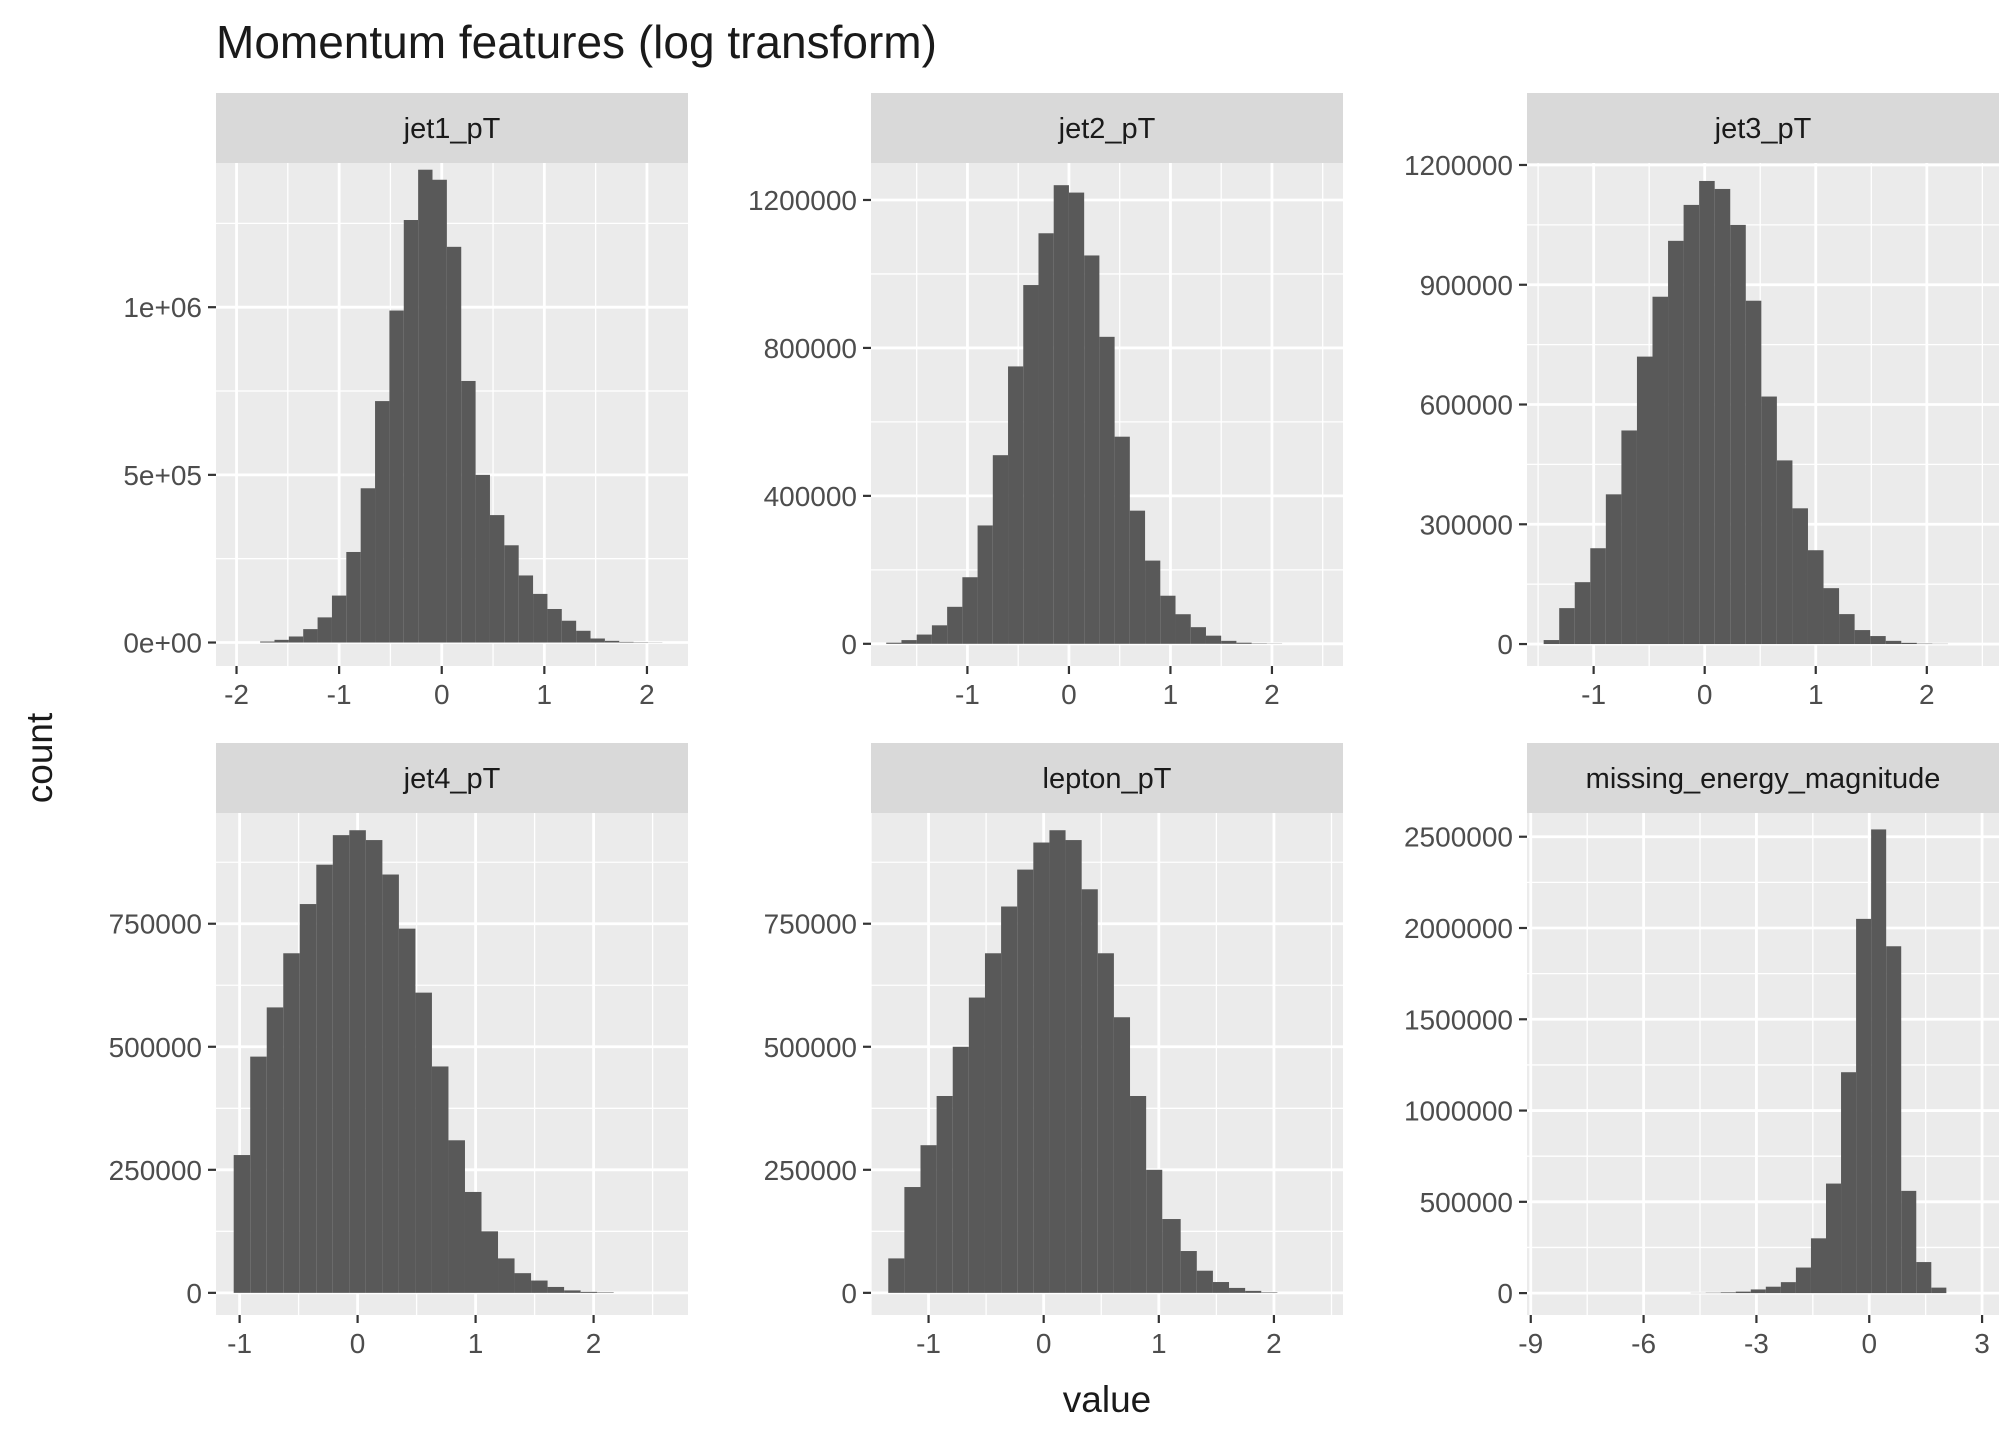  Describe the element at coordinates (1701, 401) in the screenshot. I see `panel-jet3-pt: jet3_pT 0 300000 600000 900000 1200000 -1 0 1 2` at that location.